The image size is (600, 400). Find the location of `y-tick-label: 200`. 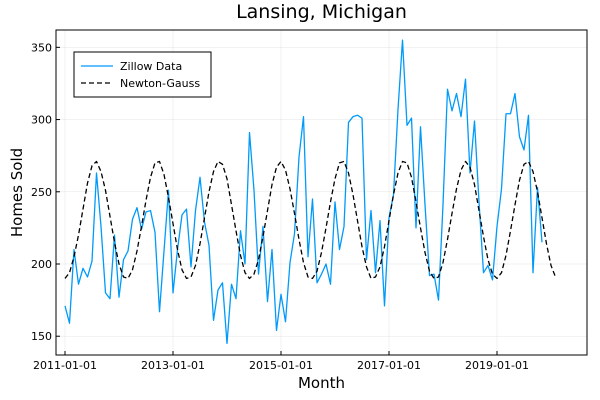

y-tick-label: 200 is located at coordinates (41, 264).